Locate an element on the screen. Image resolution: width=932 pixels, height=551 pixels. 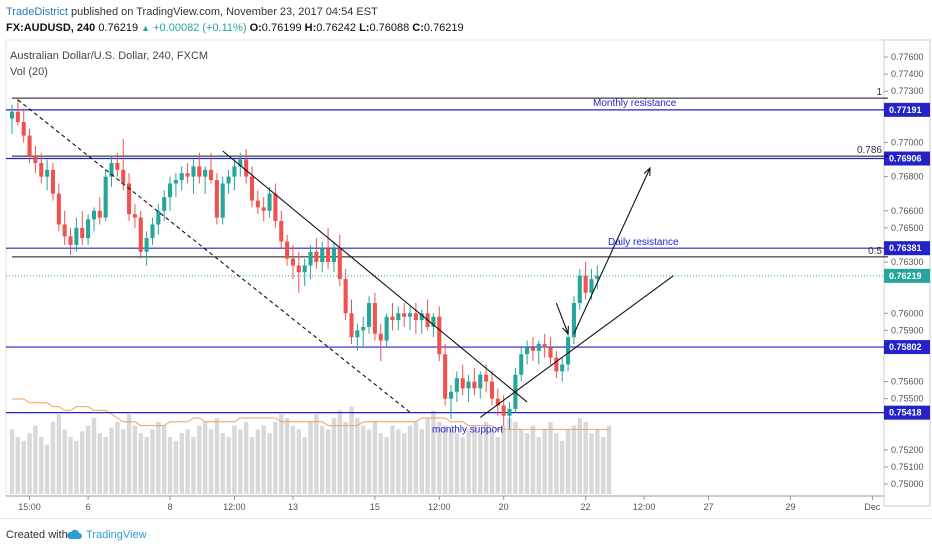
publisher-link: TradeDistrict is located at coordinates (37, 12).